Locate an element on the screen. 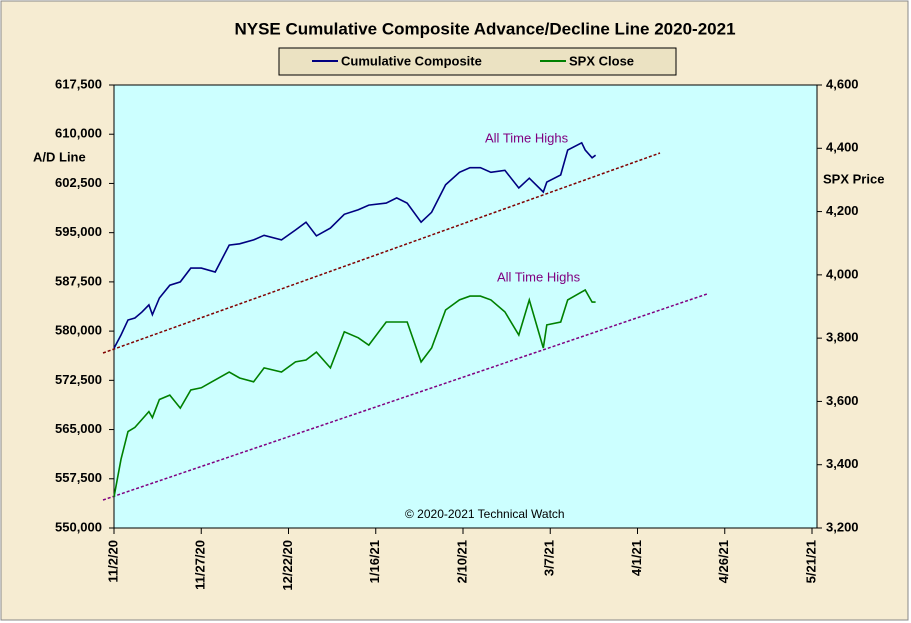 This screenshot has height=623, width=911. y2-tick-label: 3,600 is located at coordinates (842, 400).